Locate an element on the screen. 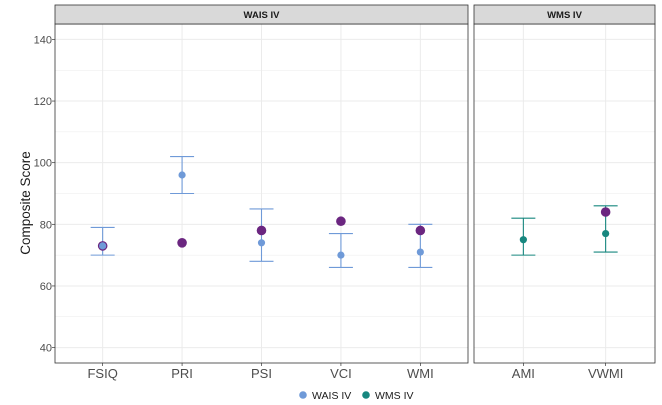 The height and width of the screenshot is (405, 662). facet-strip-label: WAIS IV is located at coordinates (262, 15).